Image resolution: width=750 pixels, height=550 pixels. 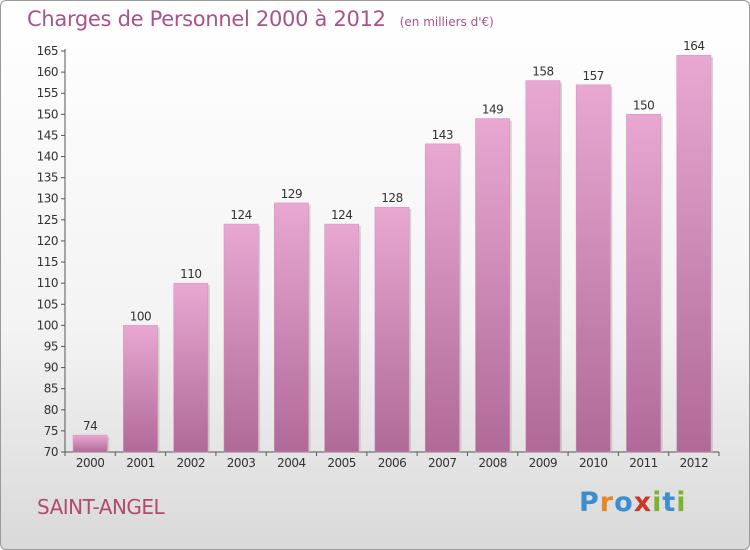 What do you see at coordinates (47, 262) in the screenshot?
I see `y-tick-label: 115` at bounding box center [47, 262].